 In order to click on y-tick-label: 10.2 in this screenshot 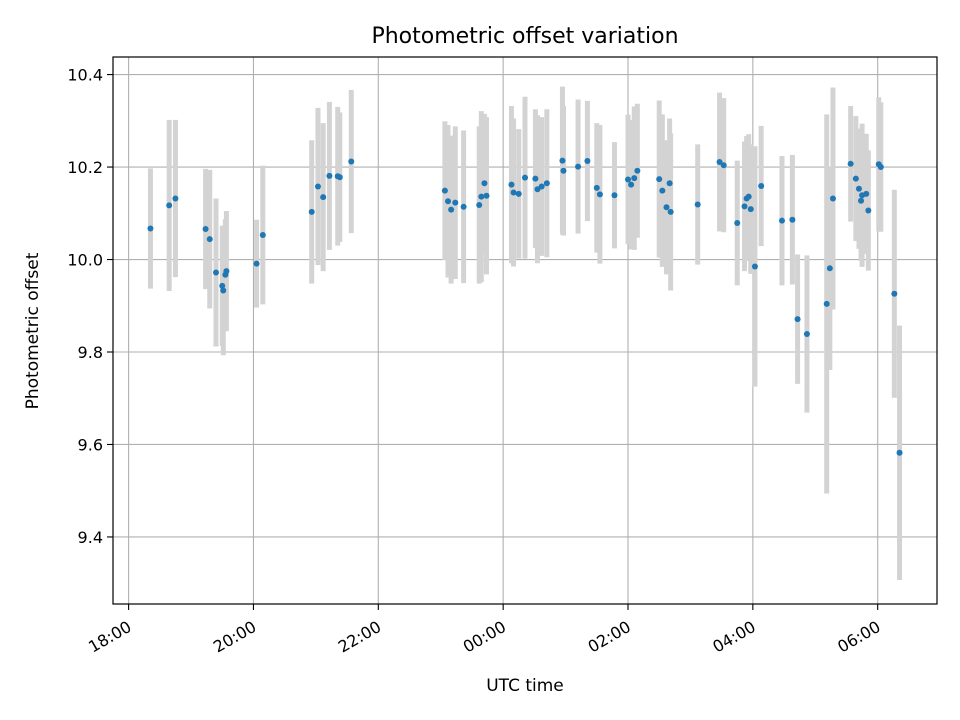, I will do `click(85, 167)`.